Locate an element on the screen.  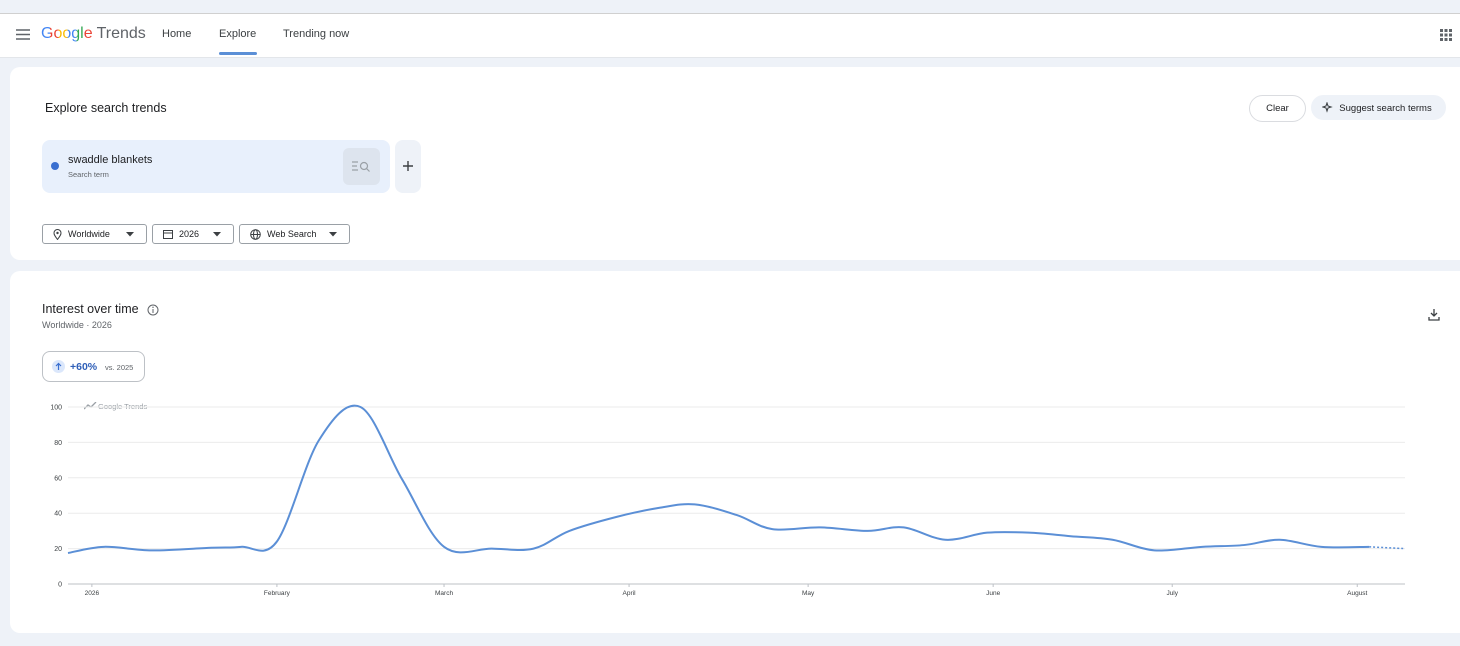
y-tick-label: 0 is located at coordinates (60, 585).